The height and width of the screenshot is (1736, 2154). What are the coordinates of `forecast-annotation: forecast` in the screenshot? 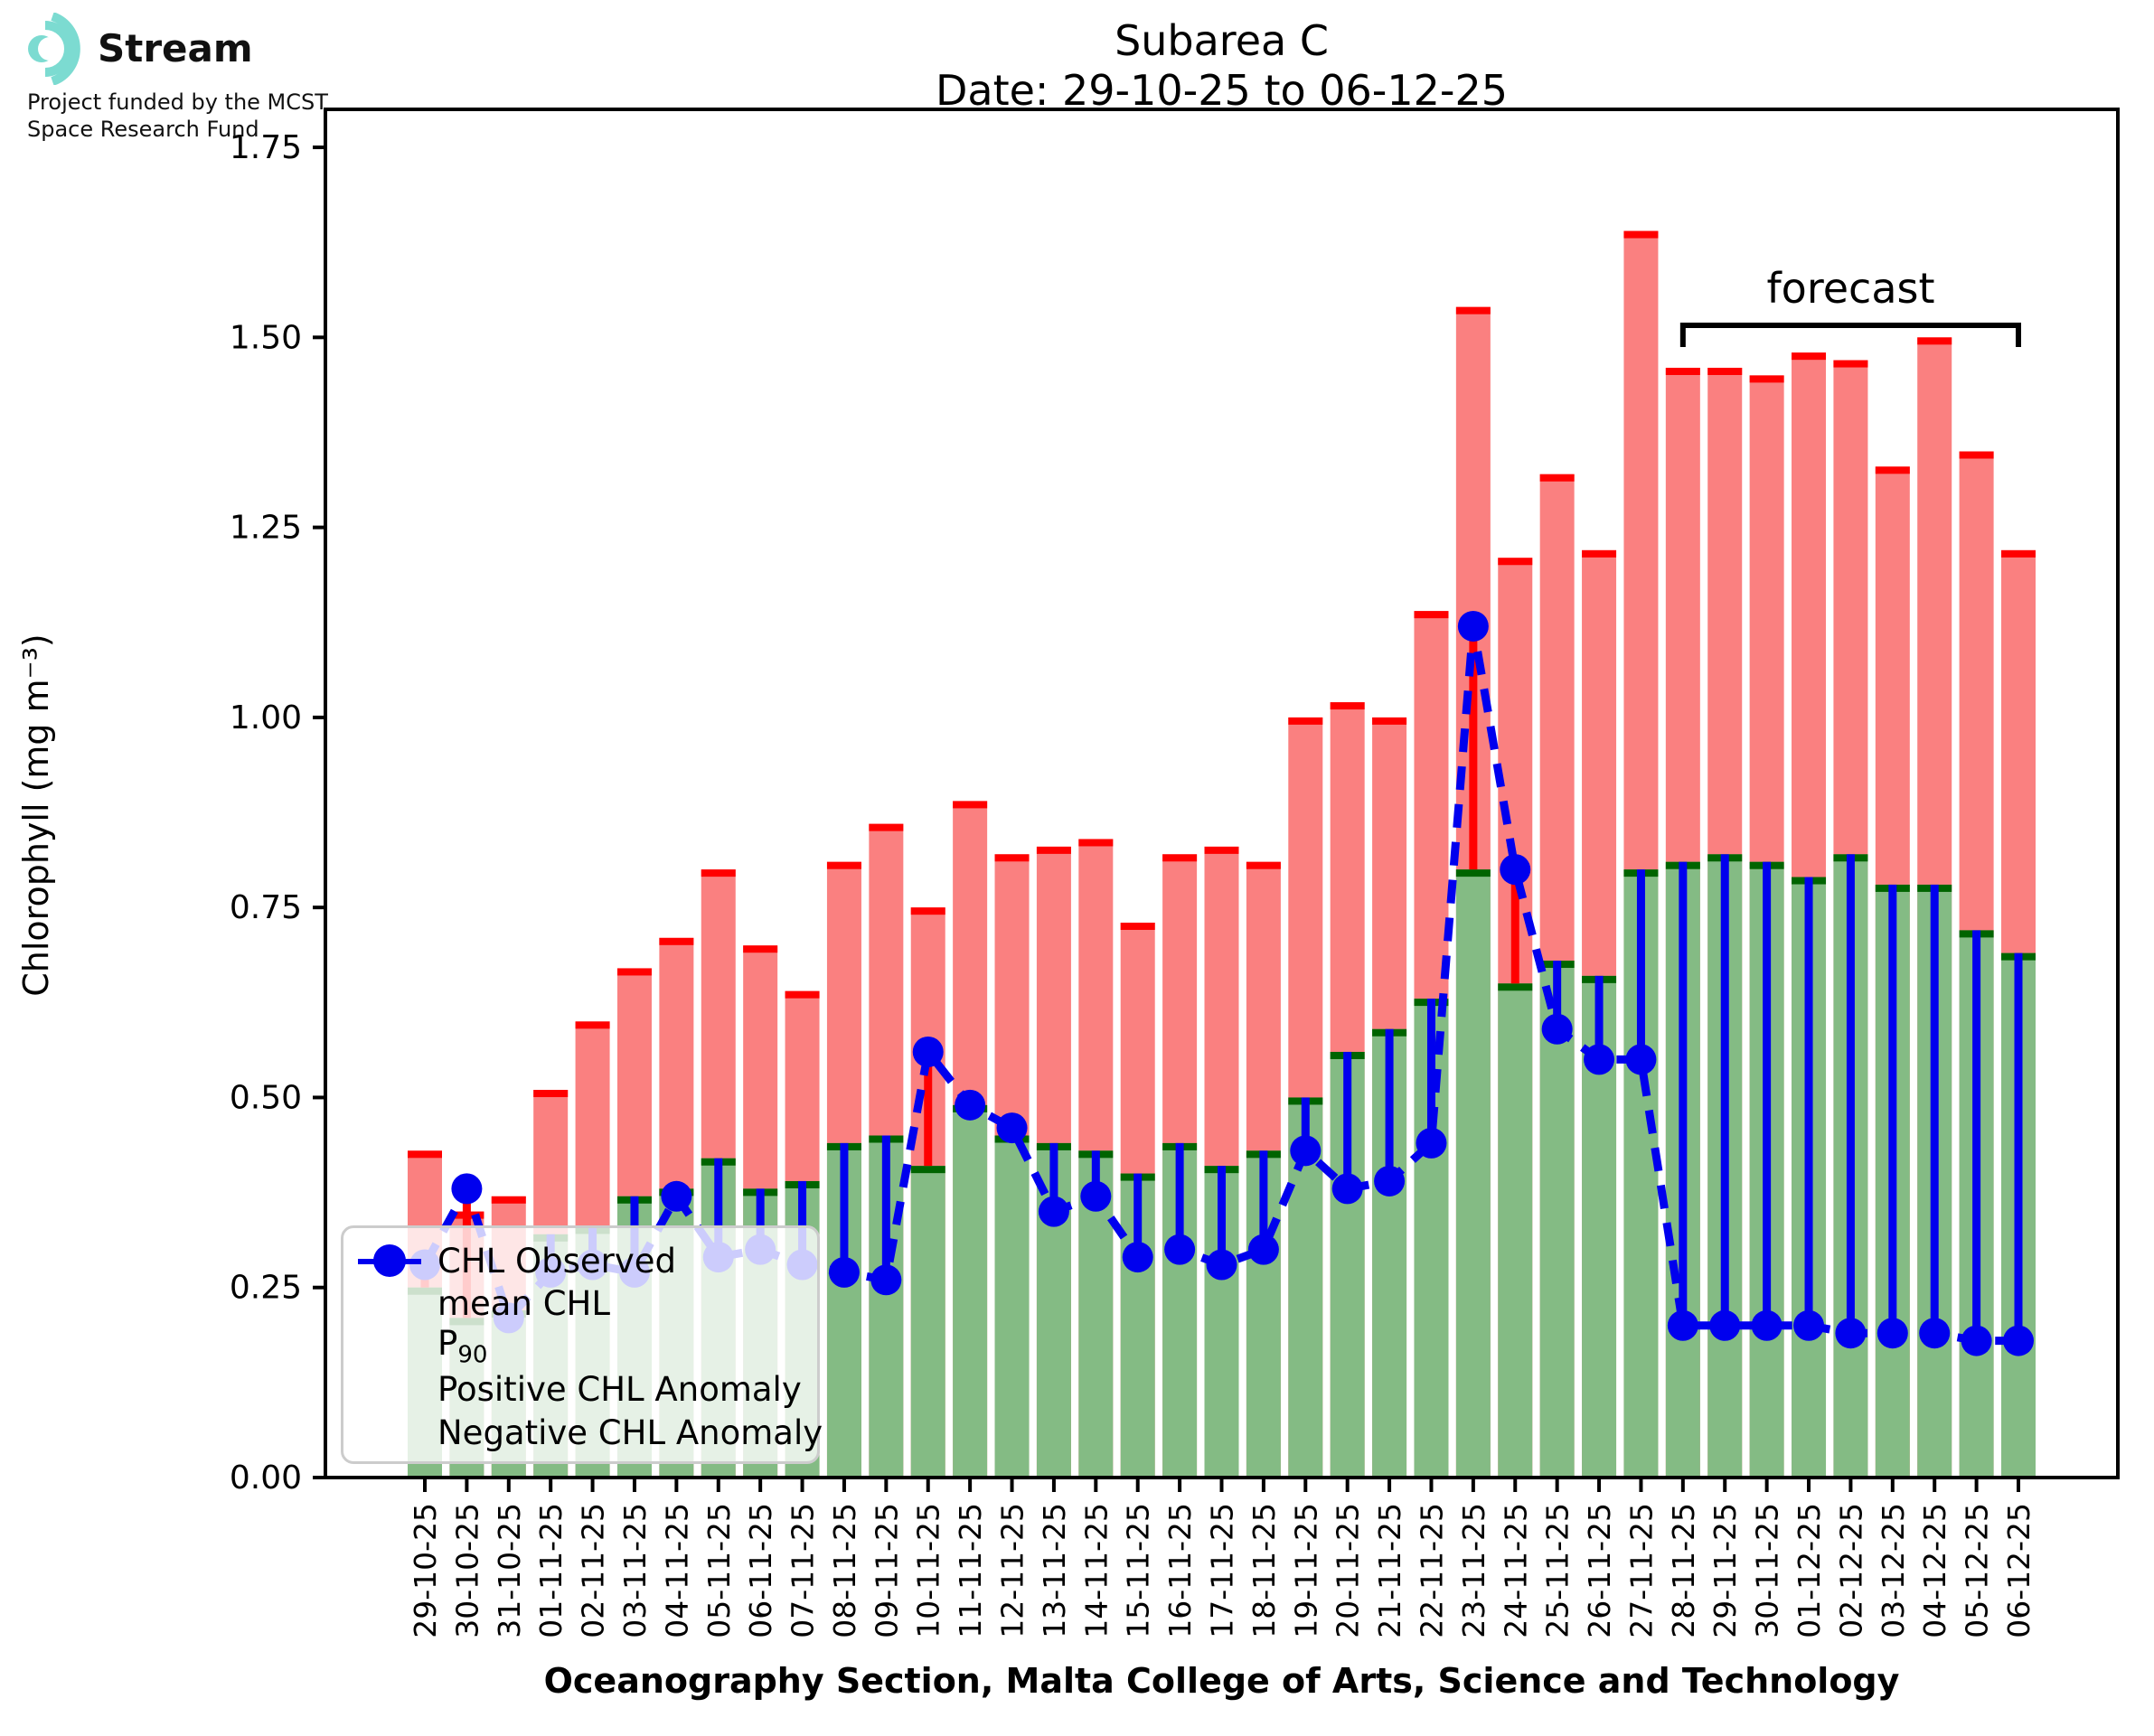 It's located at (1850, 289).